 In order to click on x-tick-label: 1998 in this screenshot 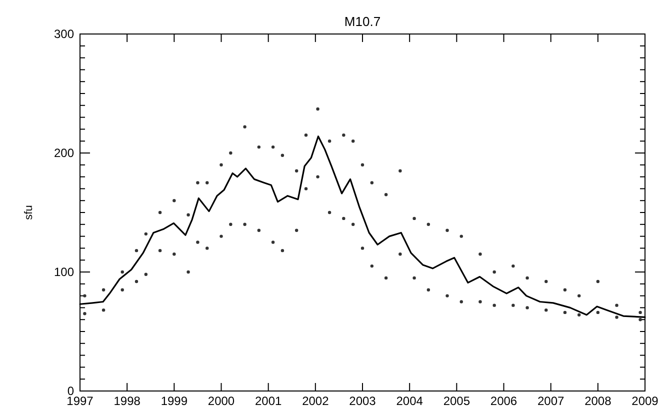, I will do `click(127, 401)`.